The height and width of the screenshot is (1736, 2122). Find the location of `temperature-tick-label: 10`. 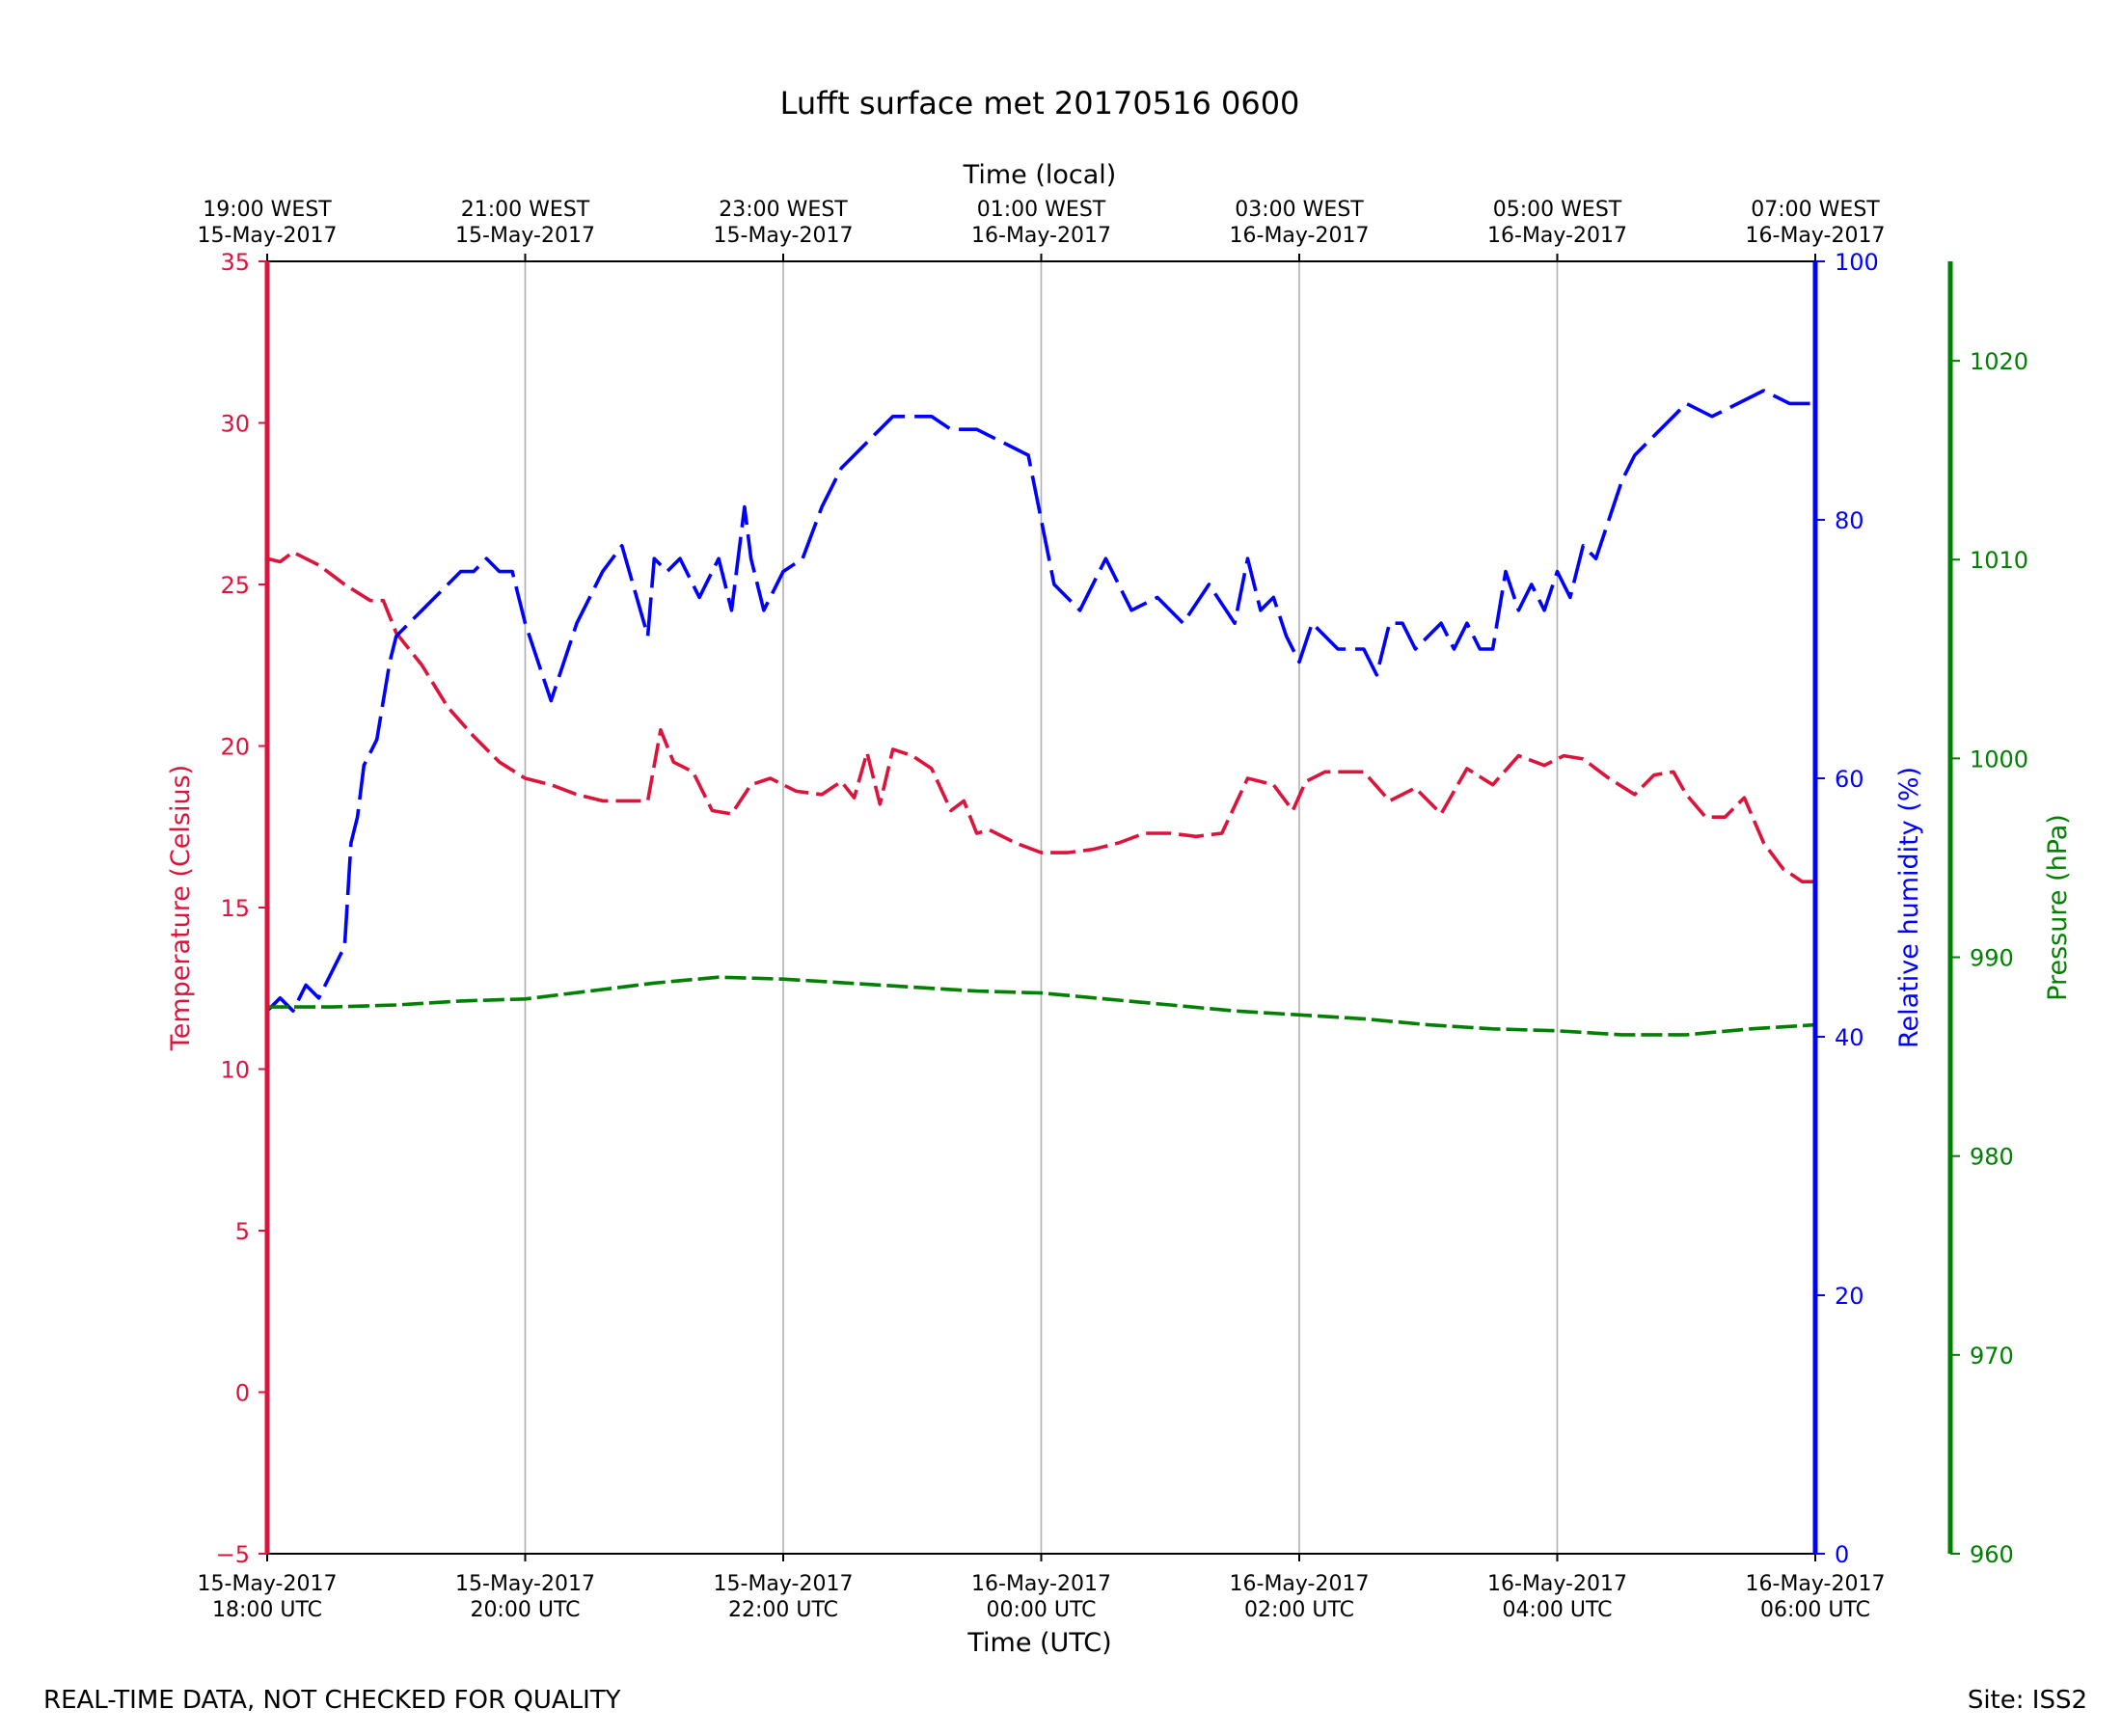

temperature-tick-label: 10 is located at coordinates (235, 1071).